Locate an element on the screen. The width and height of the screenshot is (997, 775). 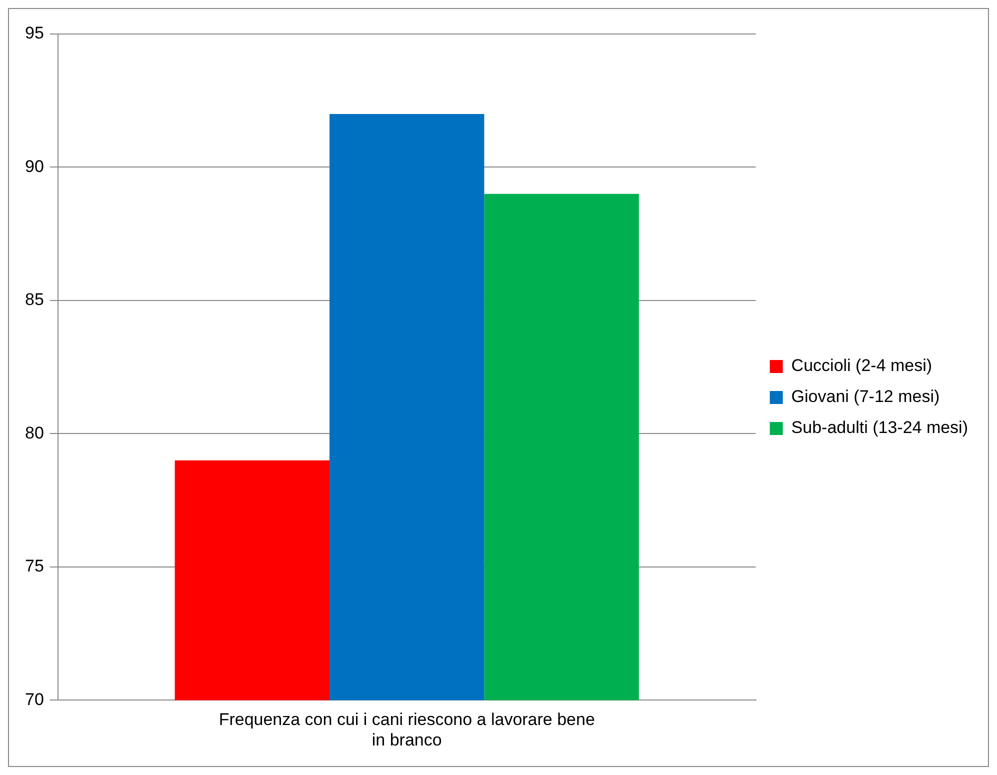
y-tick-label: 75 is located at coordinates (34, 566).